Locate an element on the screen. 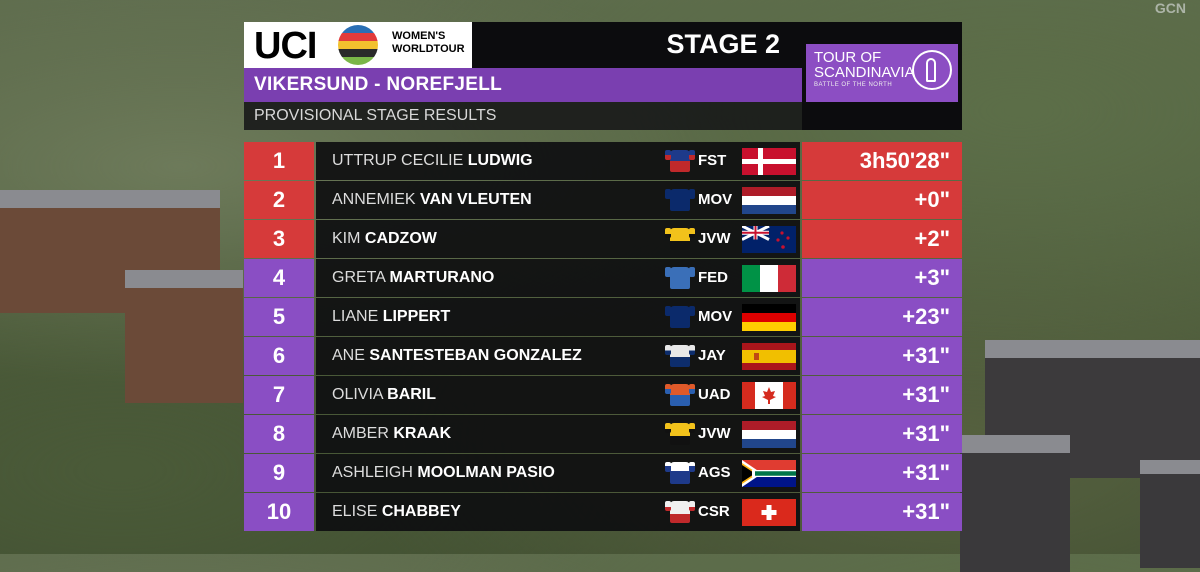 This screenshot has width=1200, height=572. race-logo: TOUR OF SCANDINAVIA BATTLE OF THE NORTH is located at coordinates (882, 76).